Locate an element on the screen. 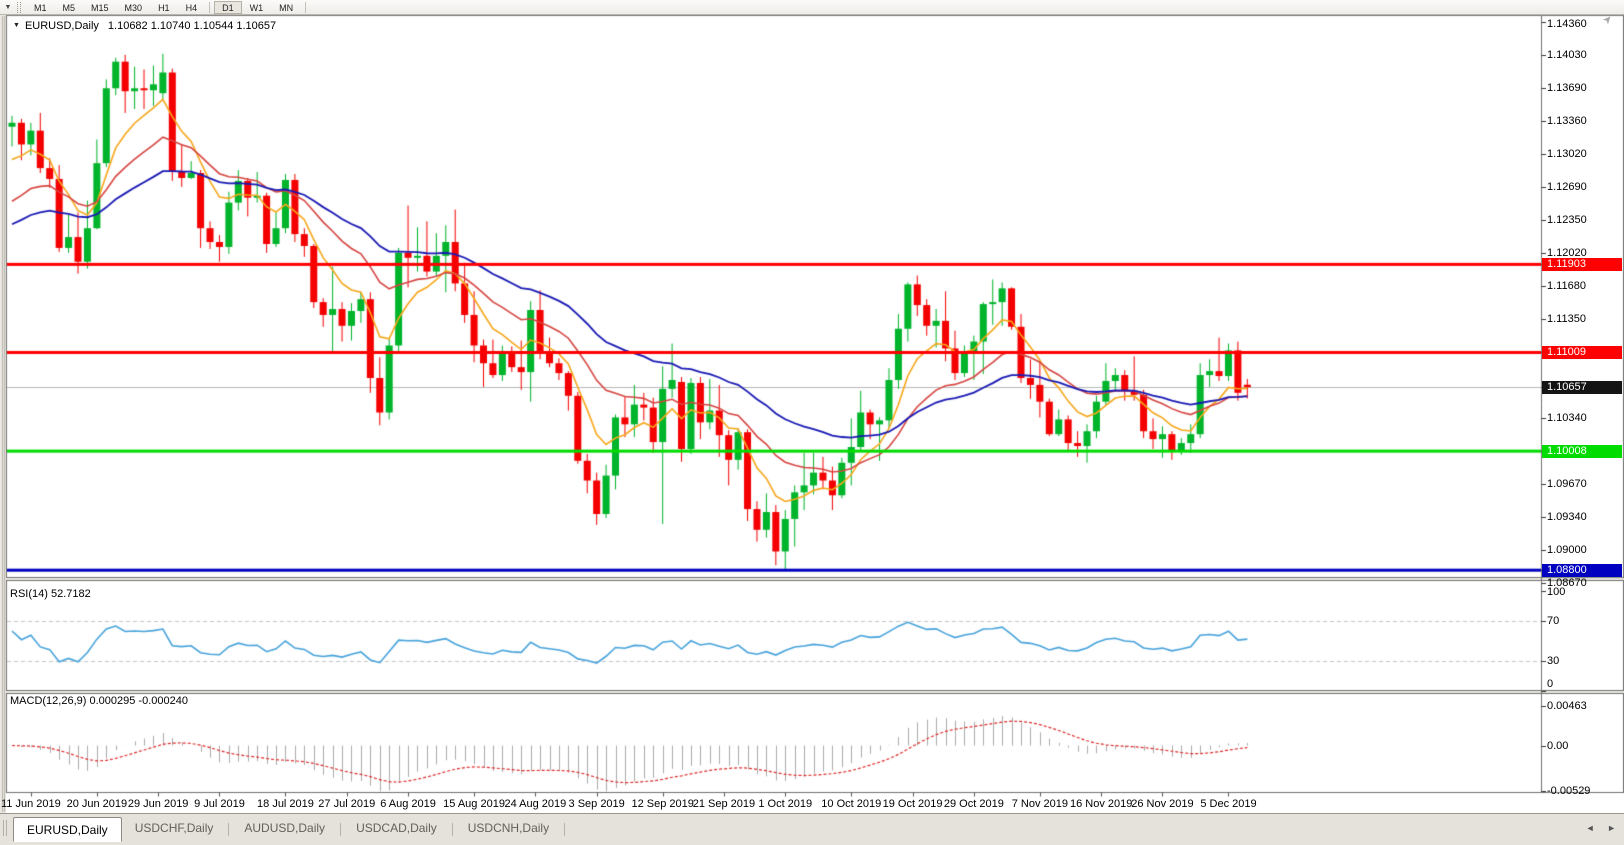  rsi-indicator-label: RSI(14) 52.7182 is located at coordinates (50, 594).